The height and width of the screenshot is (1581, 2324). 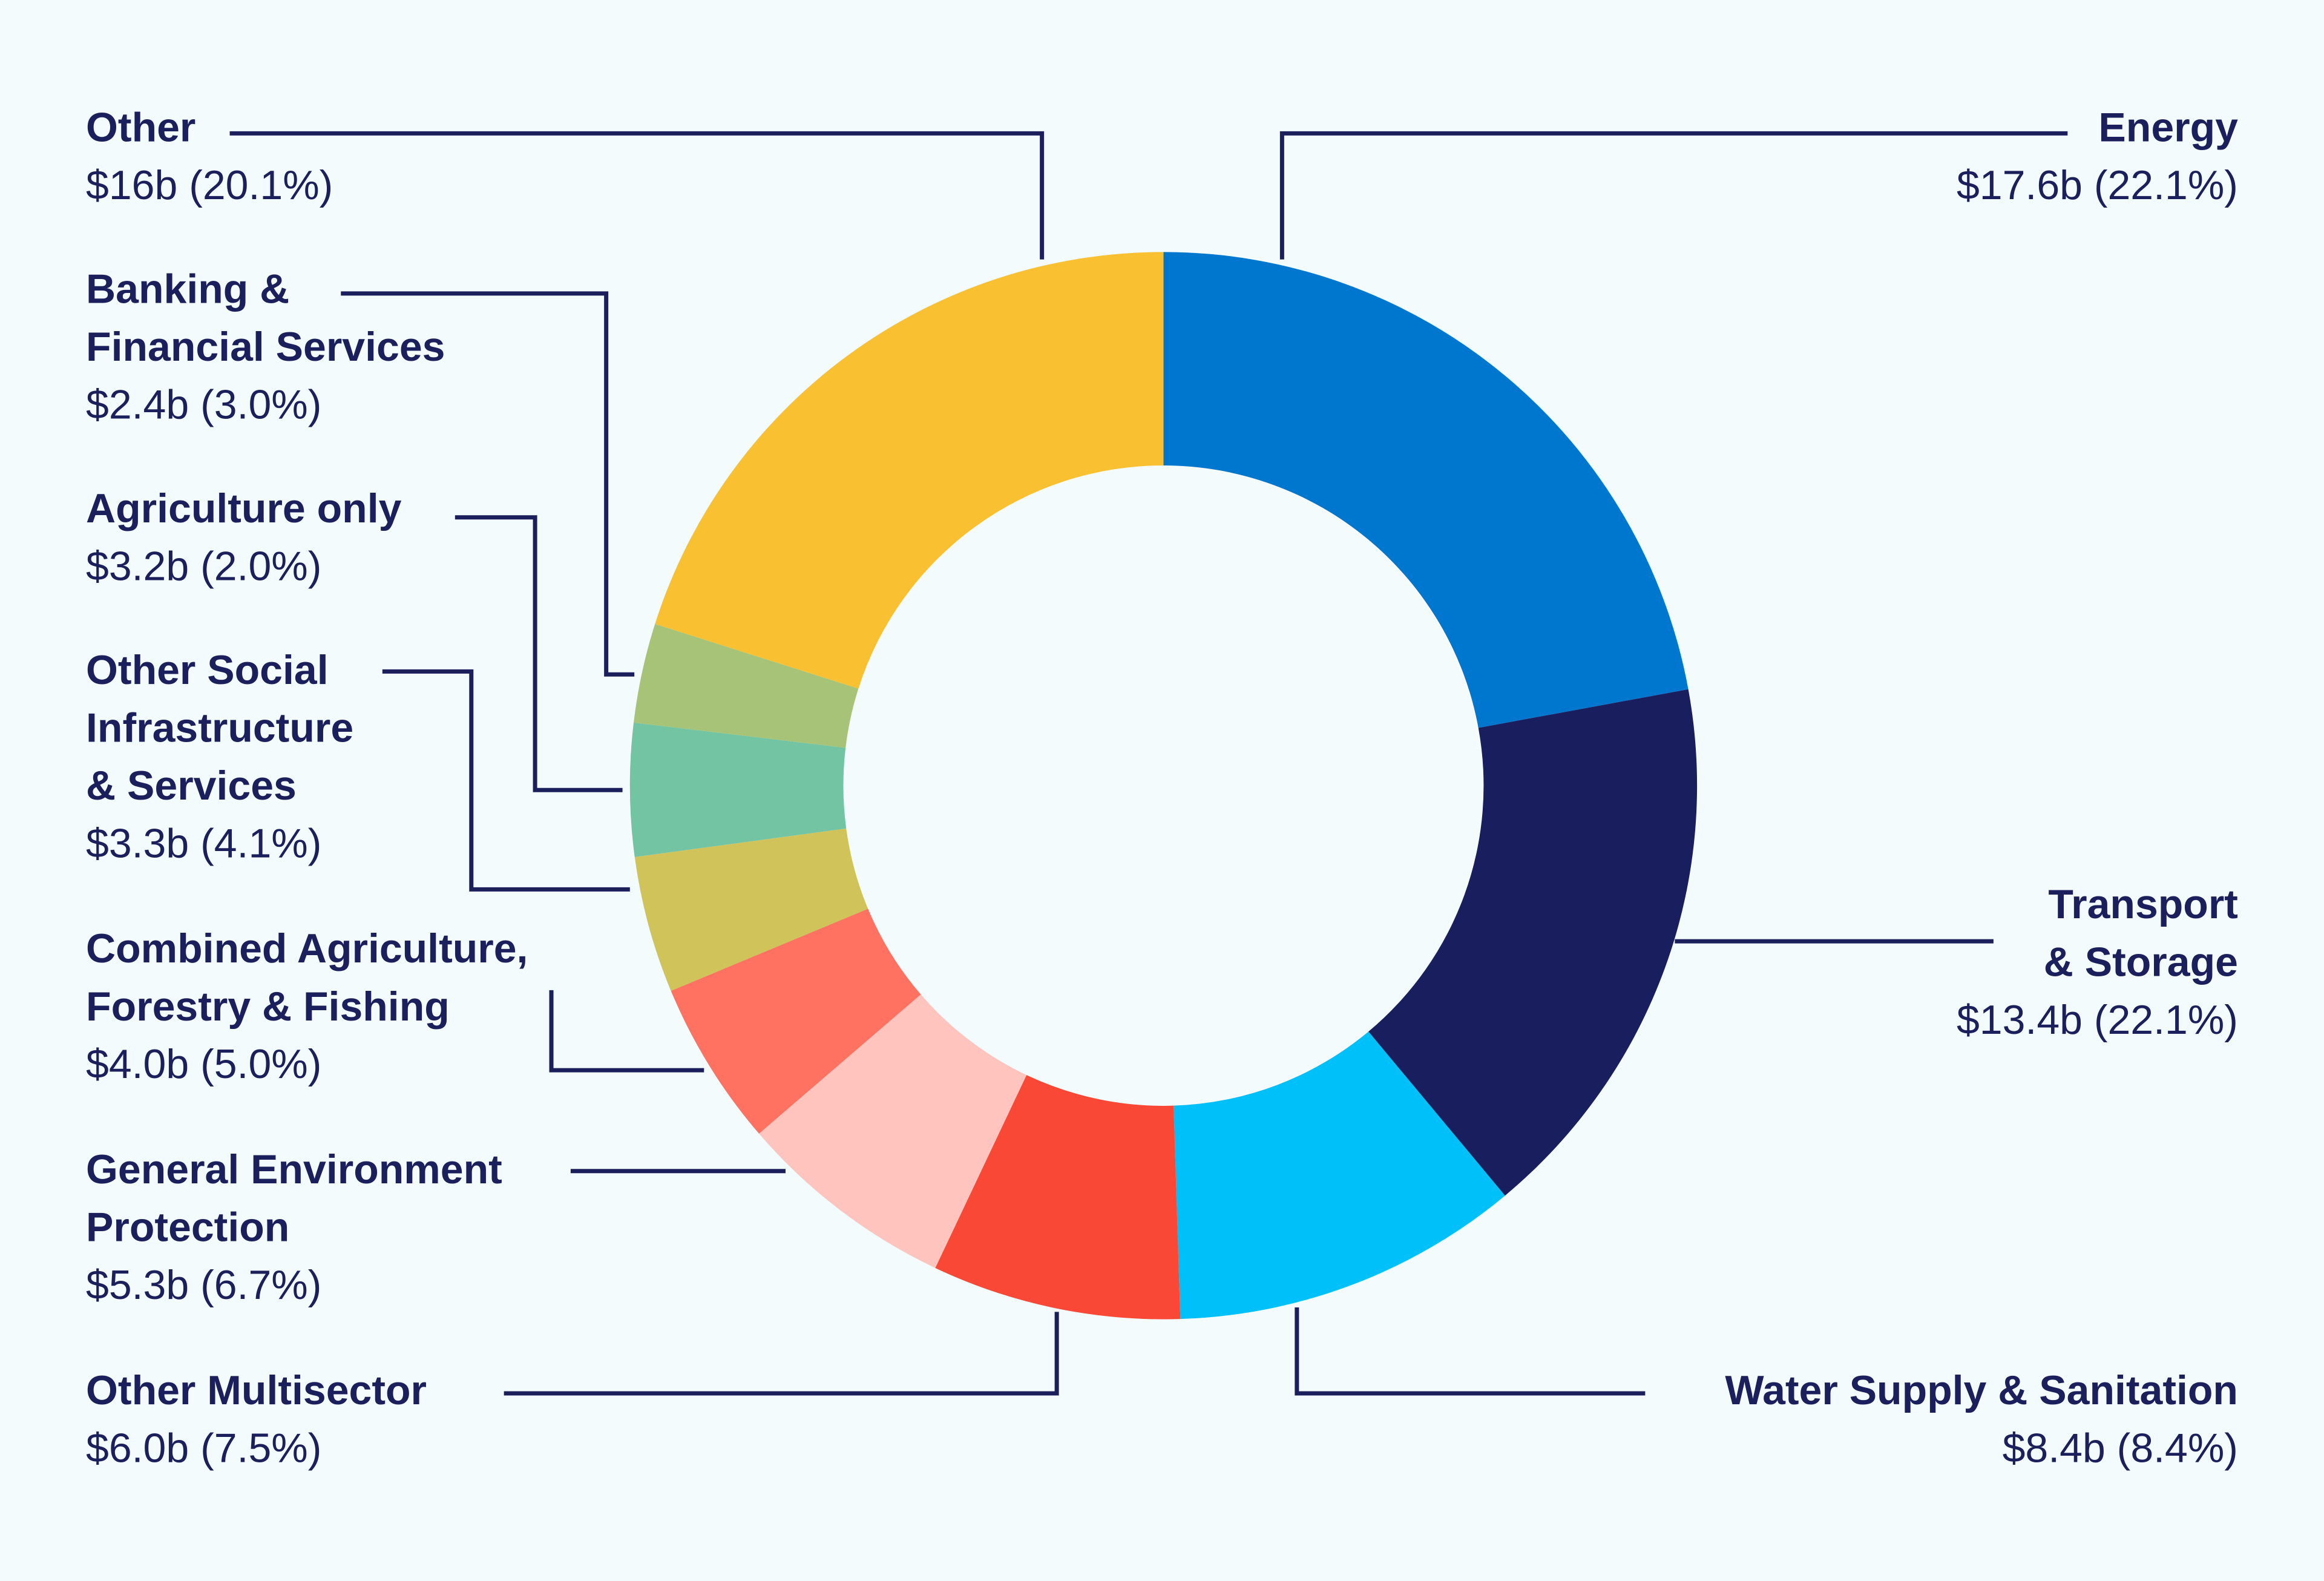 What do you see at coordinates (2097, 1020) in the screenshot?
I see `value-label: $13.4b (22.1%)` at bounding box center [2097, 1020].